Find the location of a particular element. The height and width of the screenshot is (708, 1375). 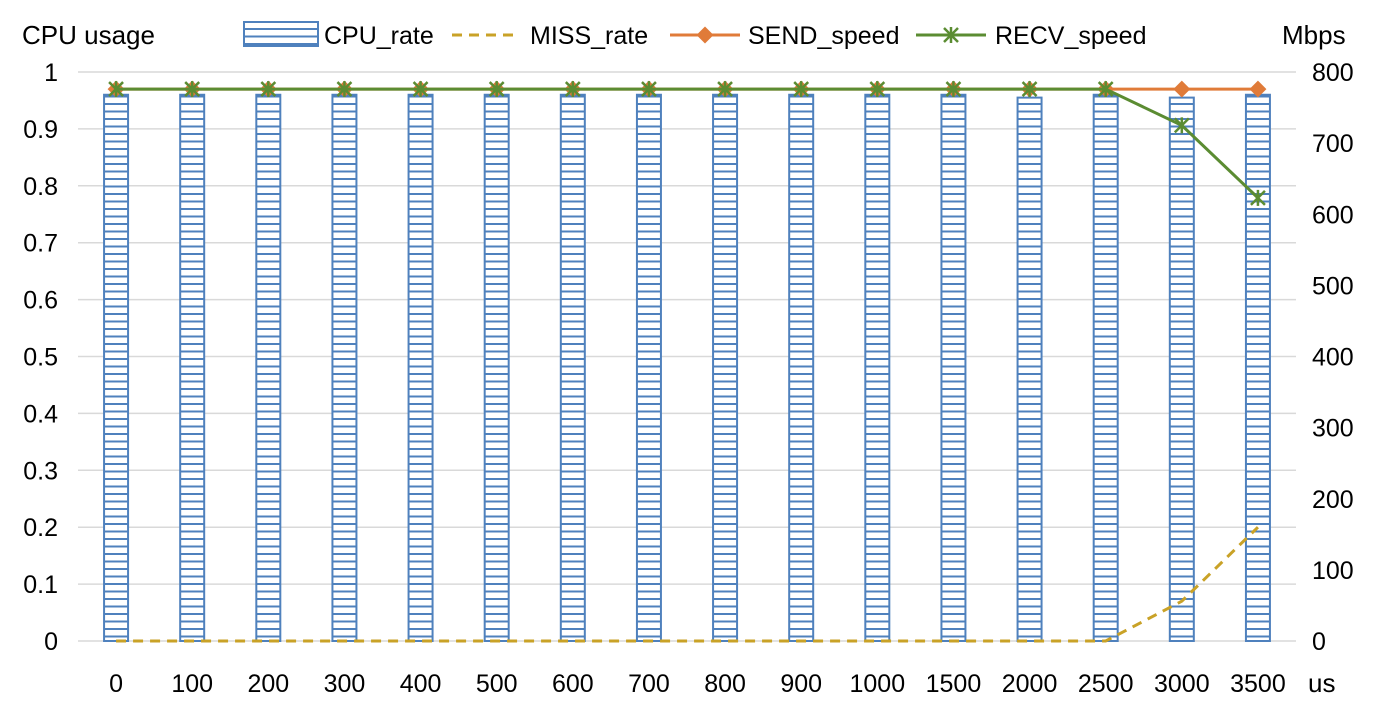

x-tick-label: 800 is located at coordinates (725, 684).